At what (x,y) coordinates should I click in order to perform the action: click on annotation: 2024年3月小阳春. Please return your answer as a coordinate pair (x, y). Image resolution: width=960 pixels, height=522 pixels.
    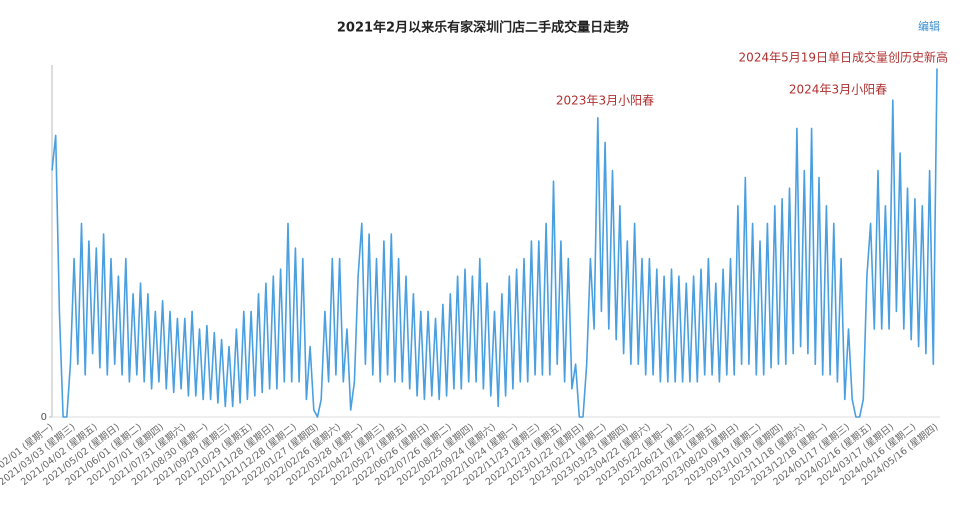
    Looking at the image, I should click on (838, 90).